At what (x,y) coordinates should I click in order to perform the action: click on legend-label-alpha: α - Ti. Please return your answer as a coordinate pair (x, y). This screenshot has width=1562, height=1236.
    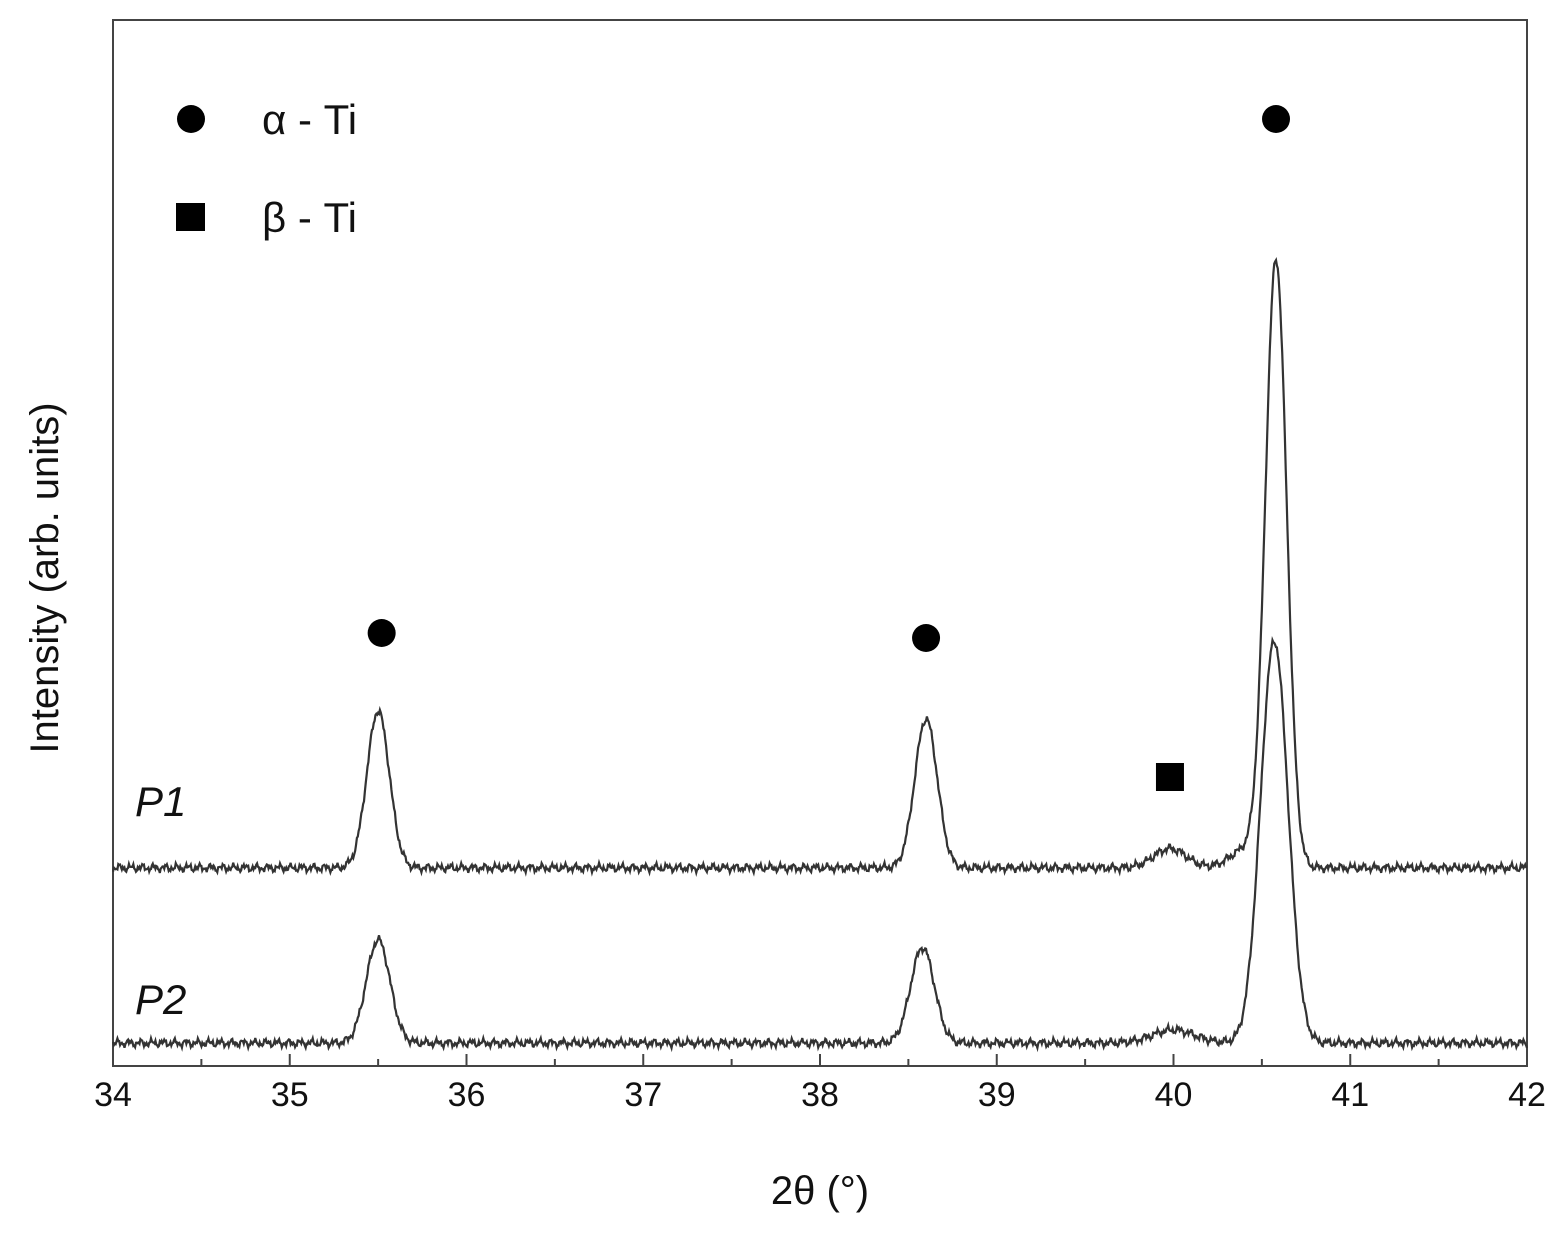
    Looking at the image, I should click on (309, 119).